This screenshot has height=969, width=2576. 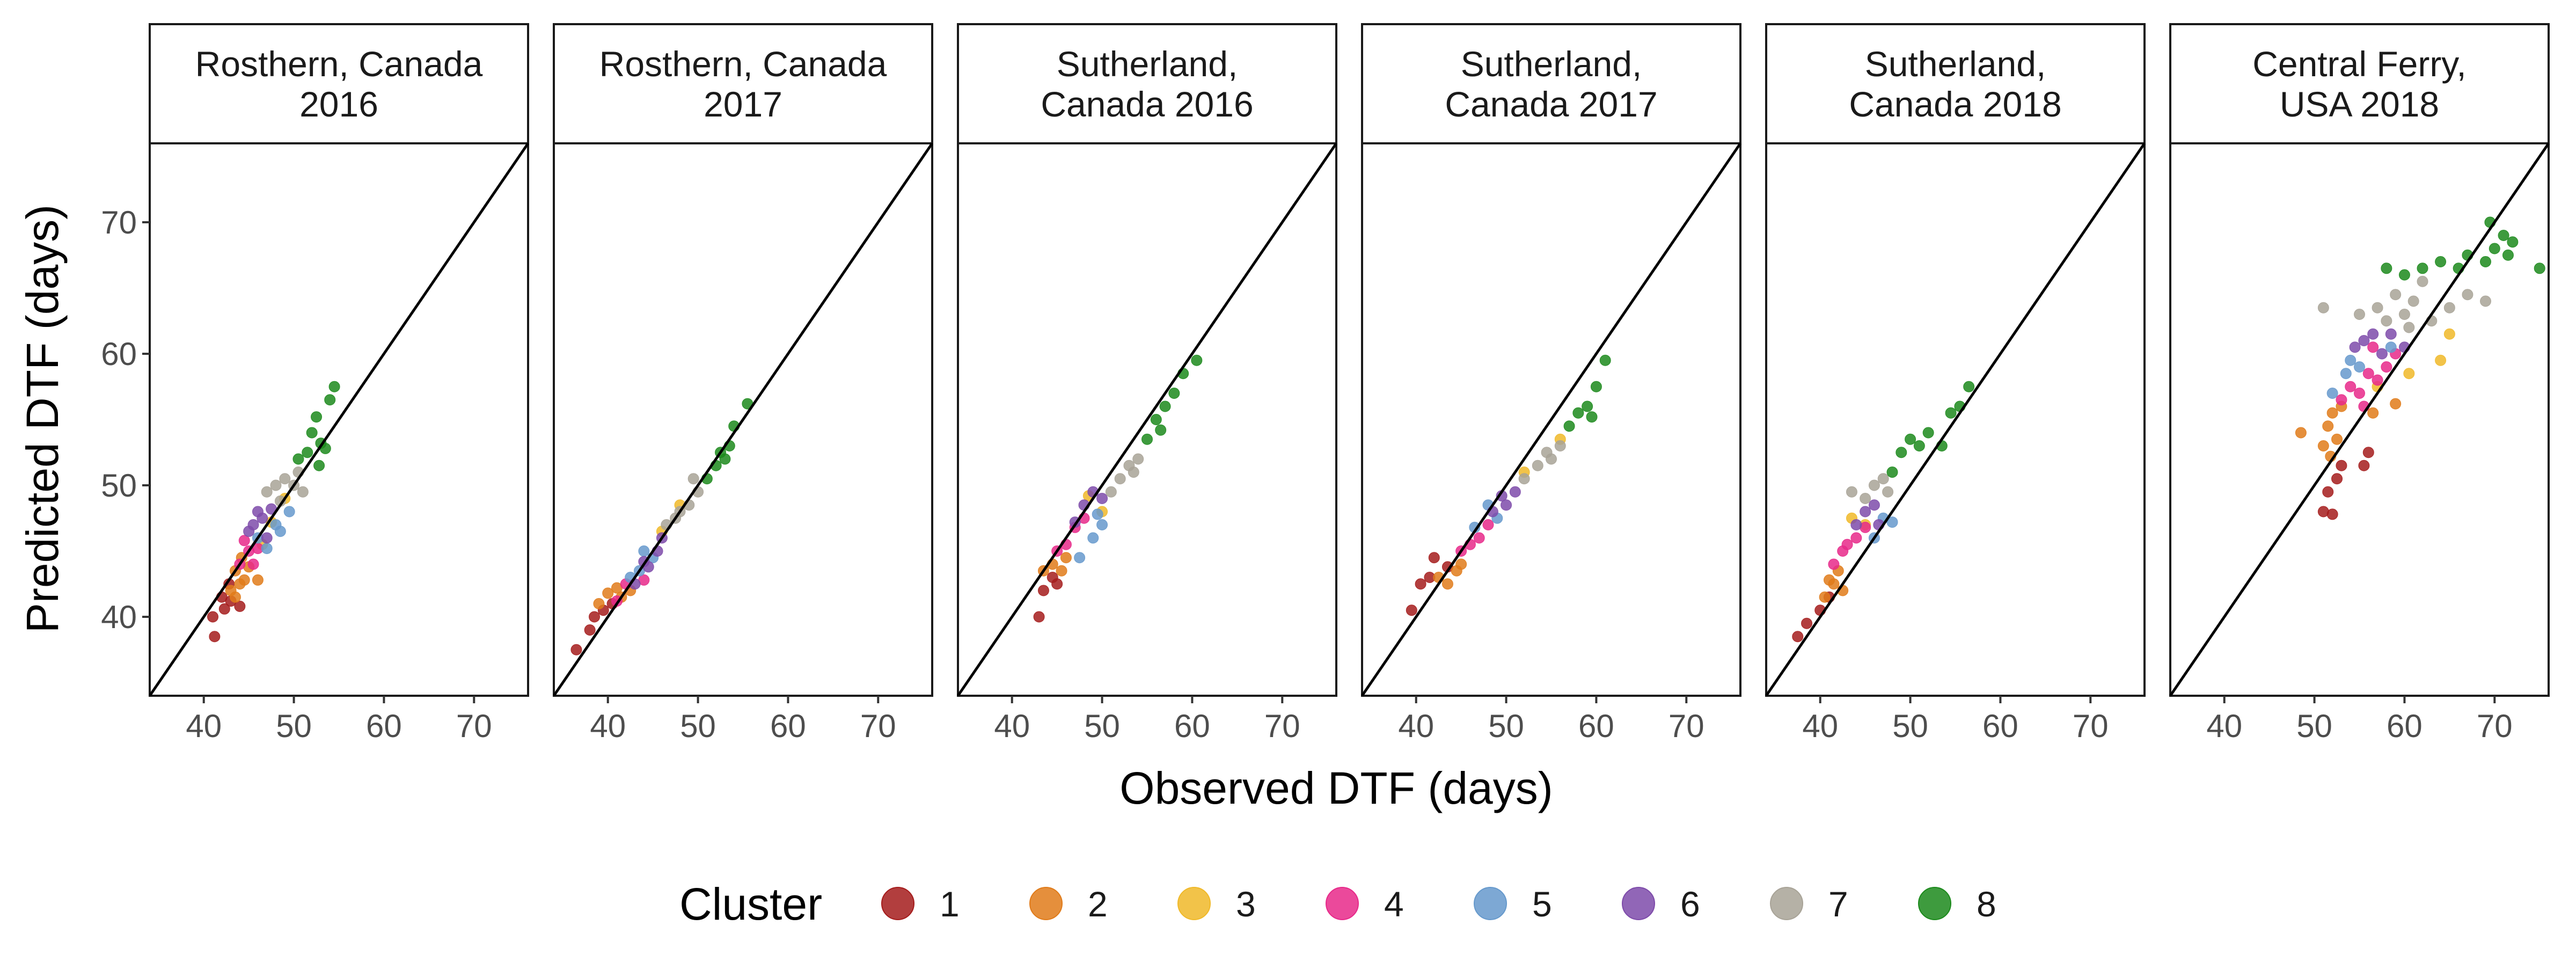 I want to click on panel-3: Sutherland,Canada 2016 40 50 60 70, so click(x=1147, y=383).